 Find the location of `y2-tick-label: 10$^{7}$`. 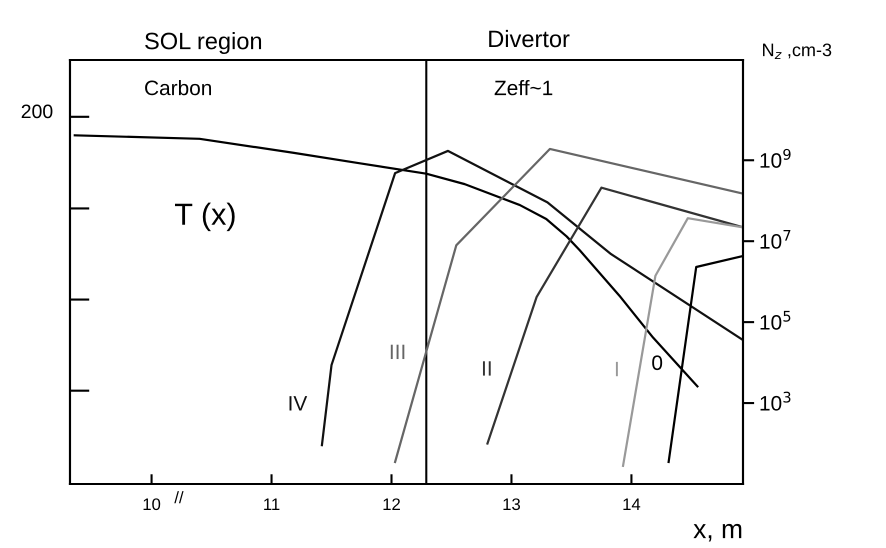

y2-tick-label: 10$^{7}$ is located at coordinates (775, 239).